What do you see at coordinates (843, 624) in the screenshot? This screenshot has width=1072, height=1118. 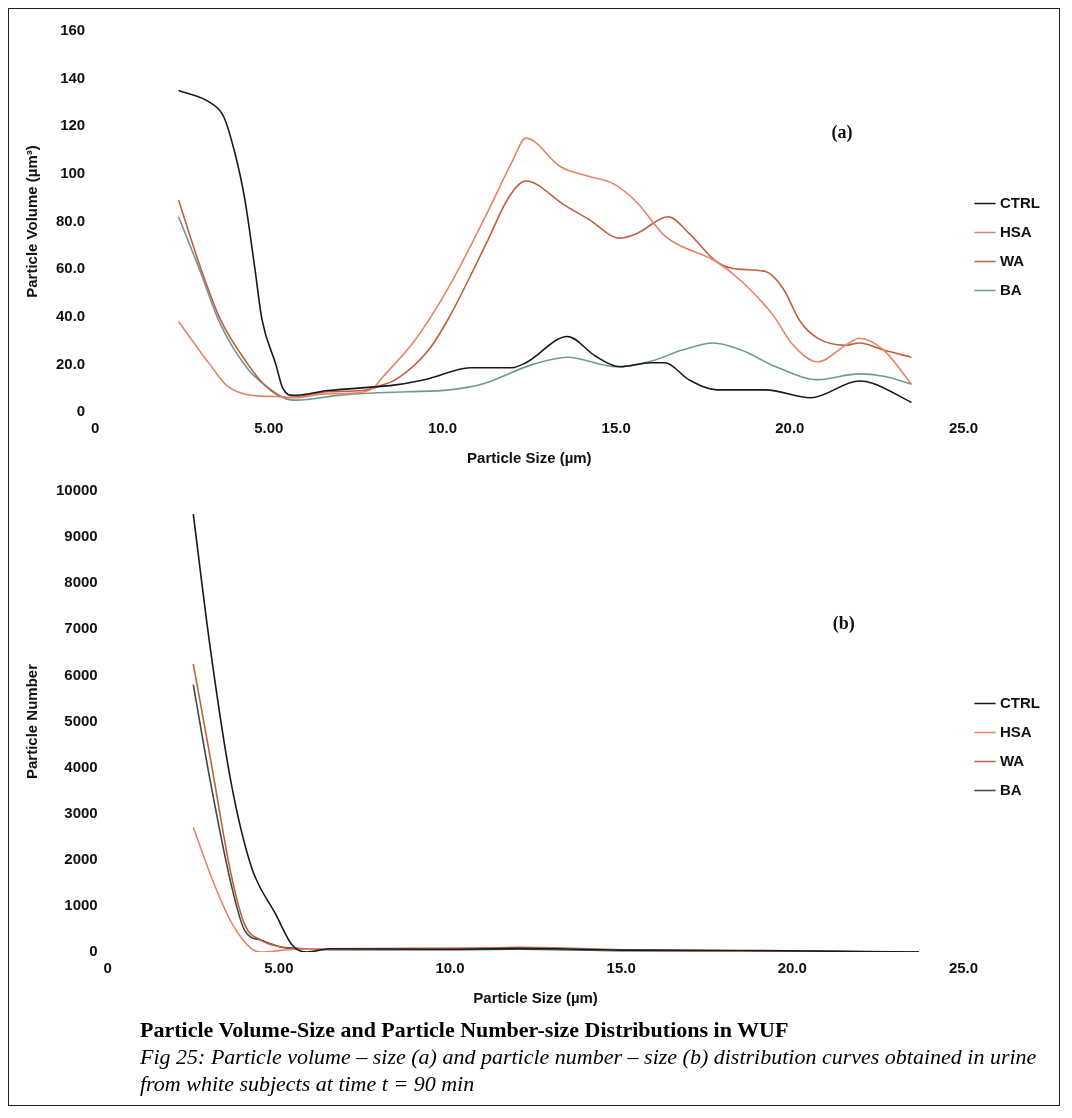 I see `annotation: (b)` at bounding box center [843, 624].